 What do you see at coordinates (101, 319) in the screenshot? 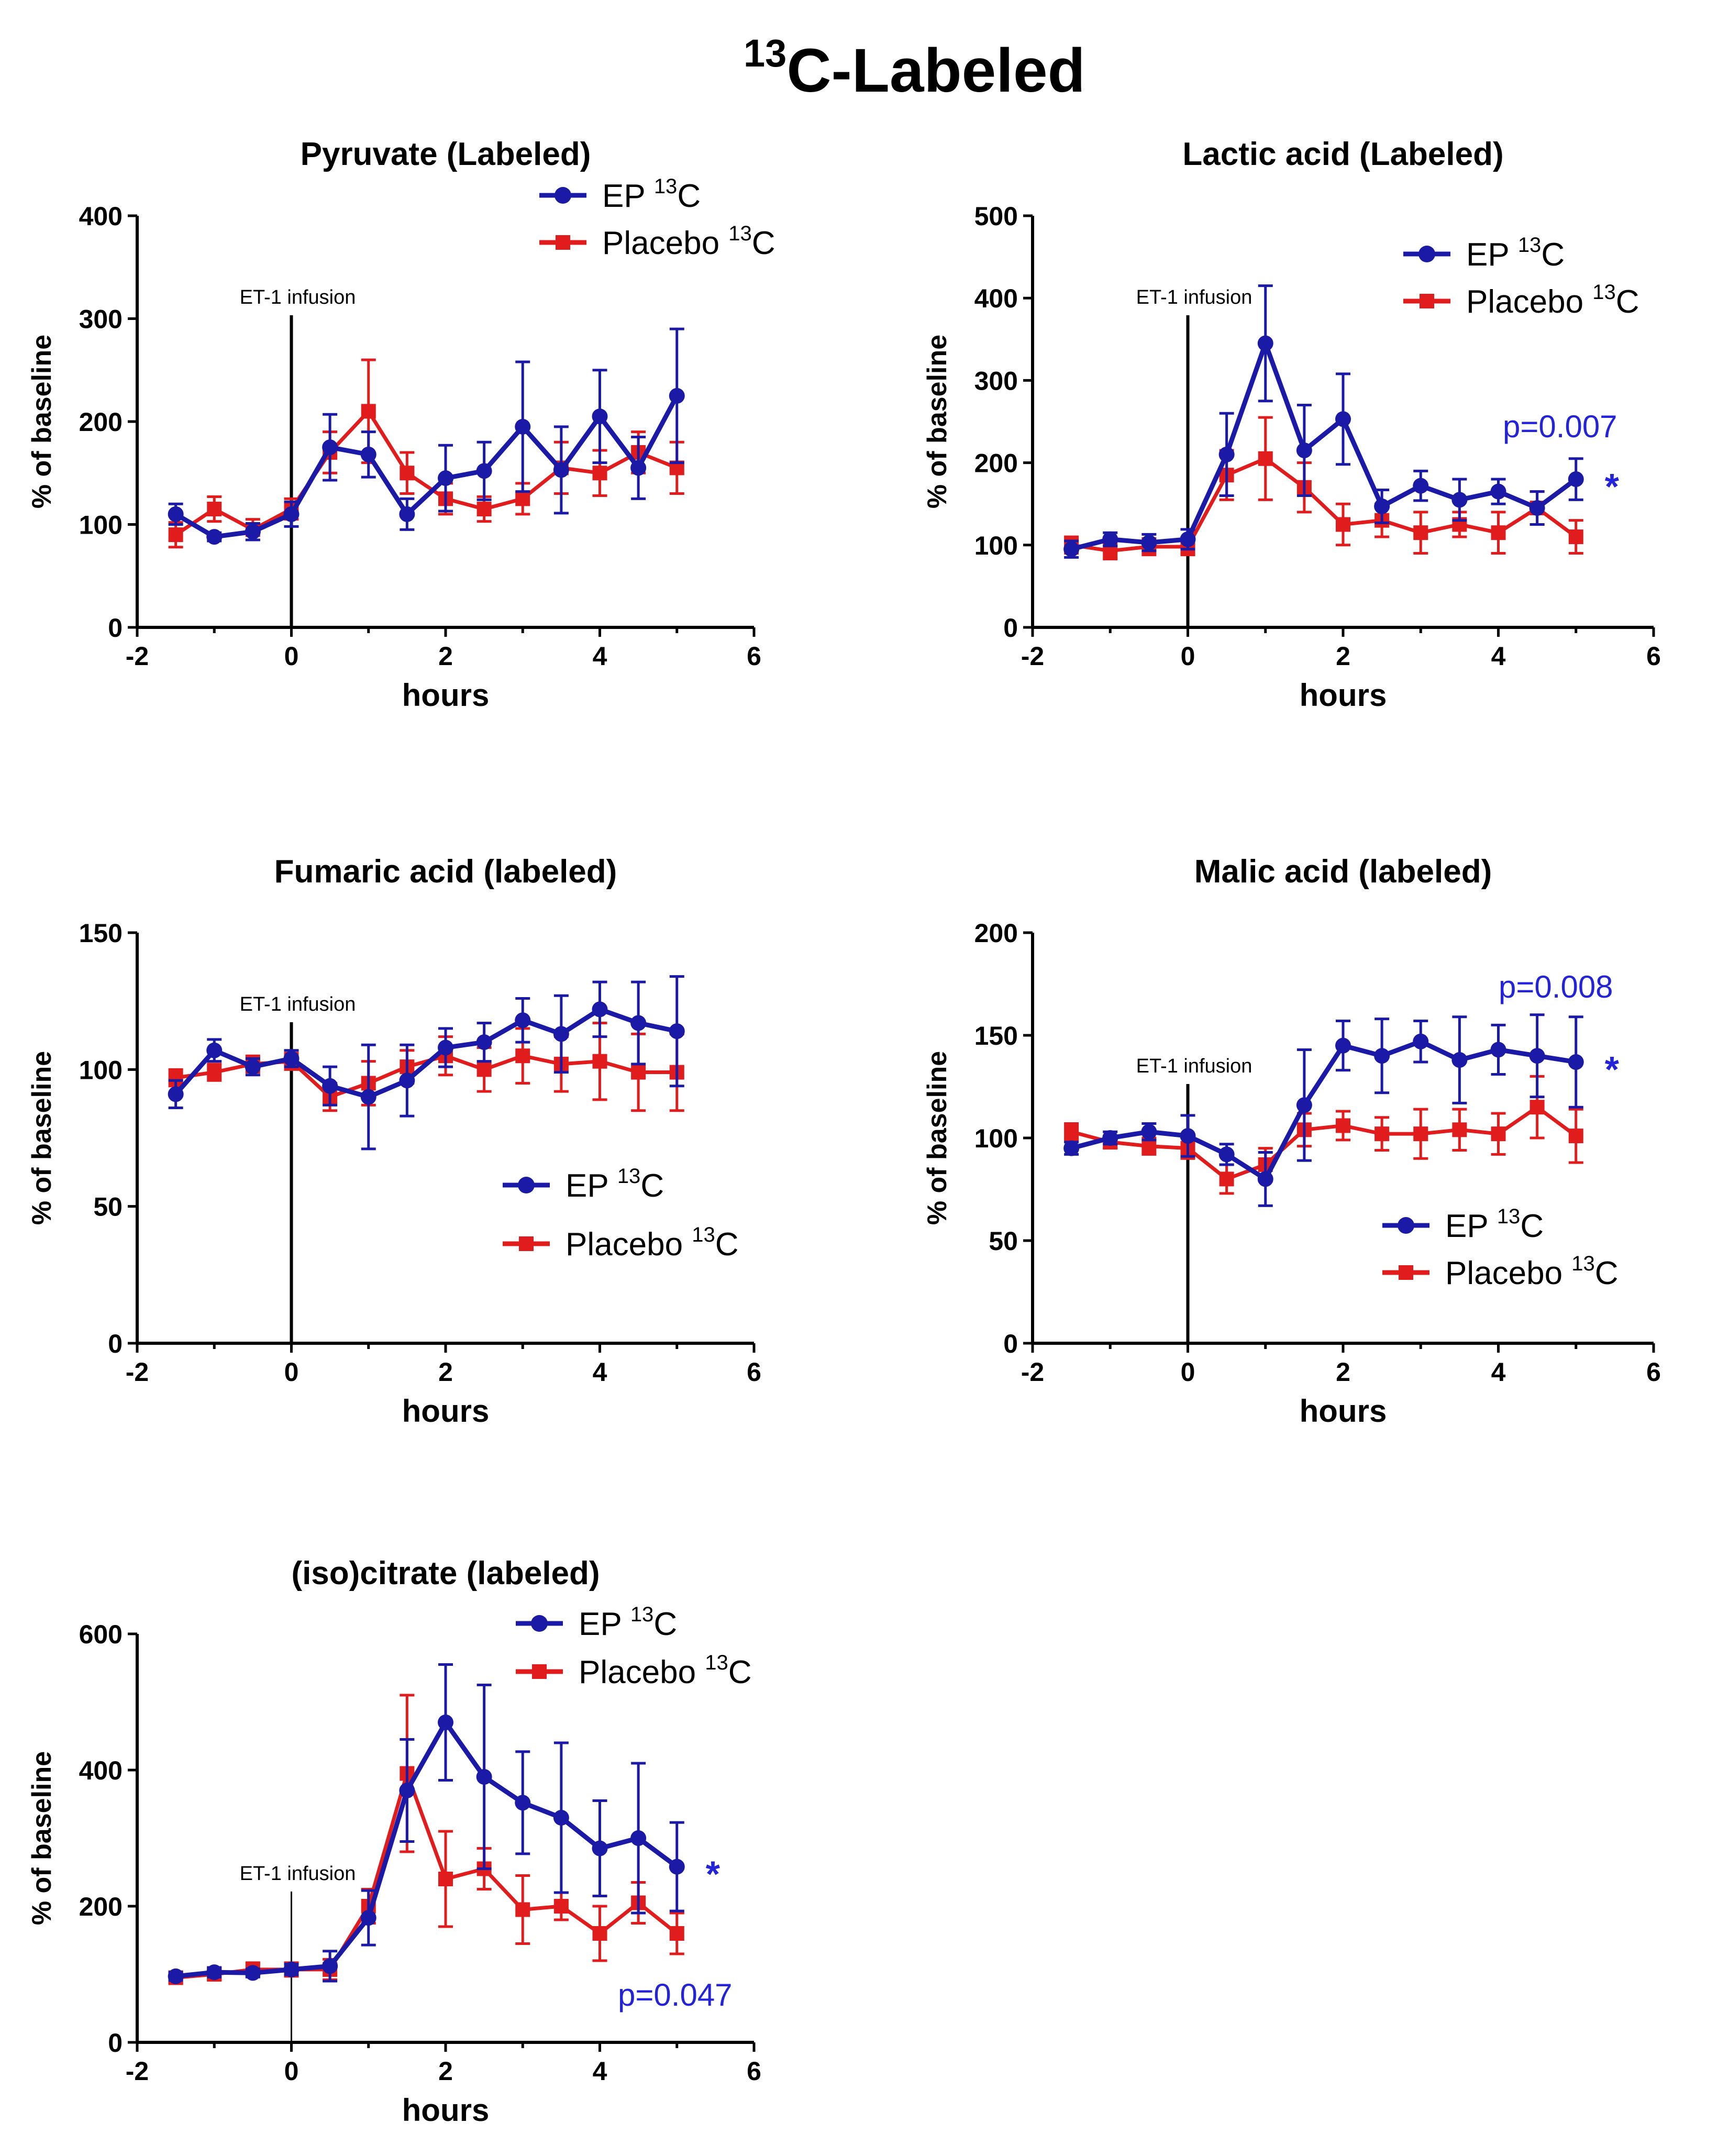
I see `y-tick-label: 300` at bounding box center [101, 319].